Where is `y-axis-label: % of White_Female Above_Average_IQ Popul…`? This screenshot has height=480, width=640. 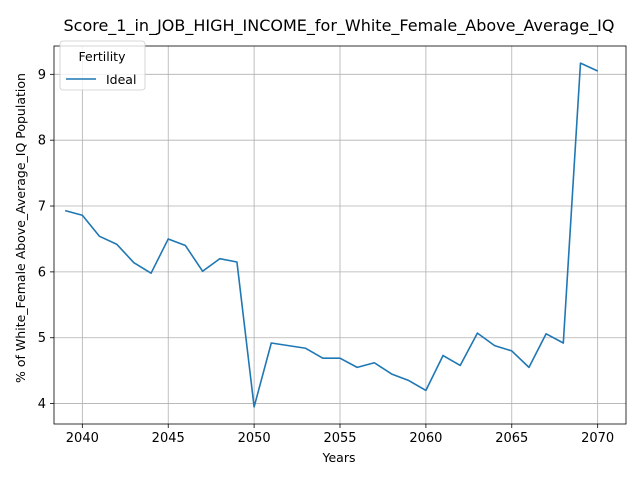 y-axis-label: % of White_Female Above_Average_IQ Popul… is located at coordinates (20, 228).